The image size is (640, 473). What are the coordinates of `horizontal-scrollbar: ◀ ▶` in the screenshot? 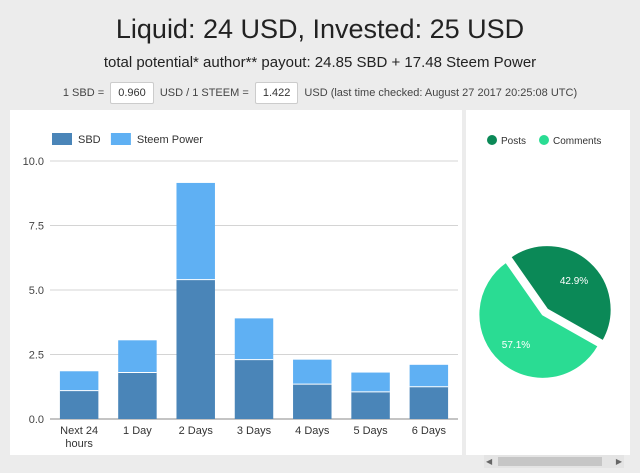 It's located at (554, 461).